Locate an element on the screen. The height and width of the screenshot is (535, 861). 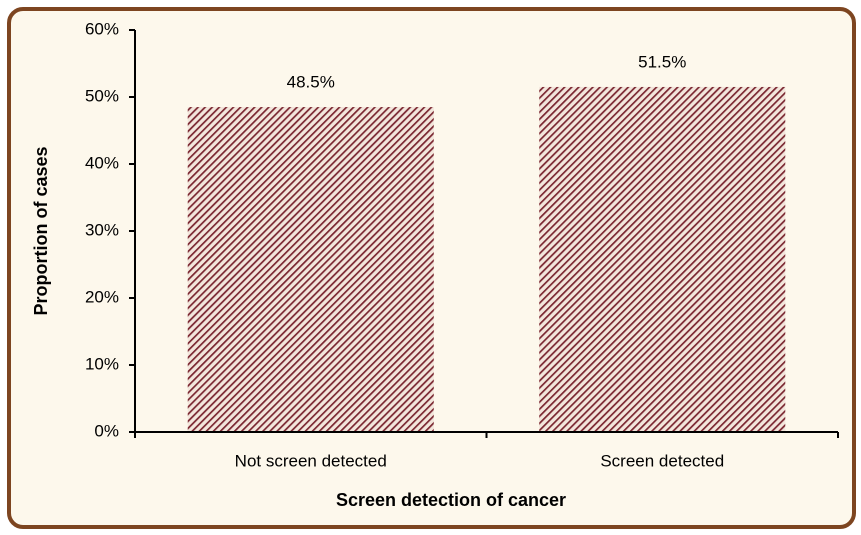
data-label: 51.5% is located at coordinates (662, 61).